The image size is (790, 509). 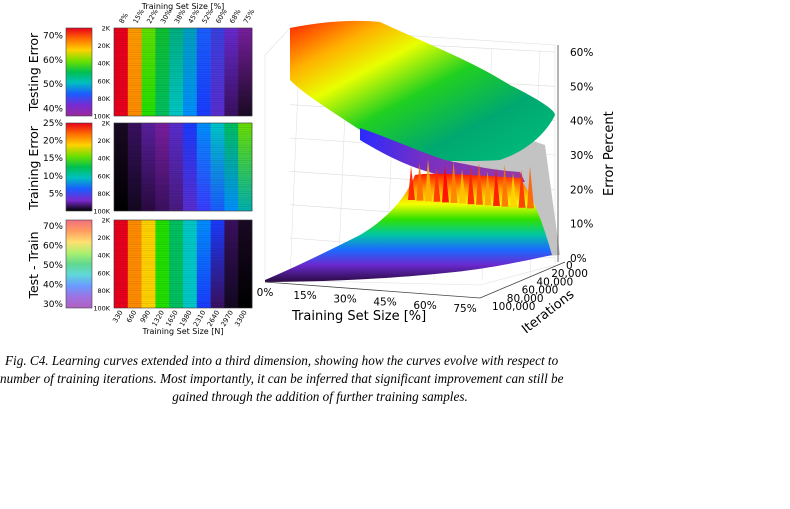 I want to click on z3d-tick: 30%, so click(x=581, y=156).